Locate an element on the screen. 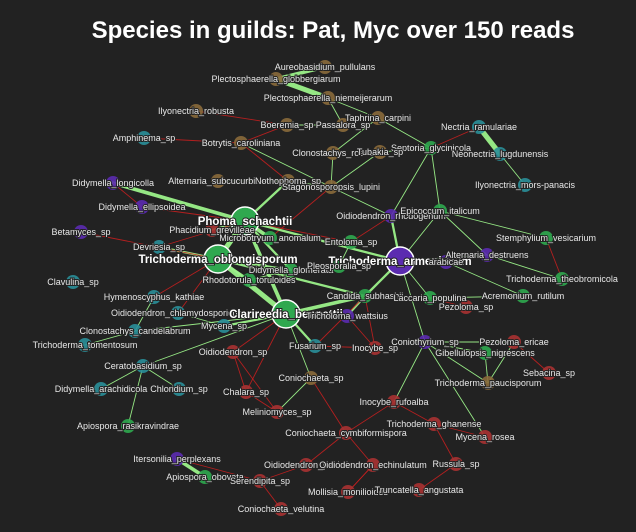 The width and height of the screenshot is (636, 532). node-boeremia is located at coordinates (287, 125).